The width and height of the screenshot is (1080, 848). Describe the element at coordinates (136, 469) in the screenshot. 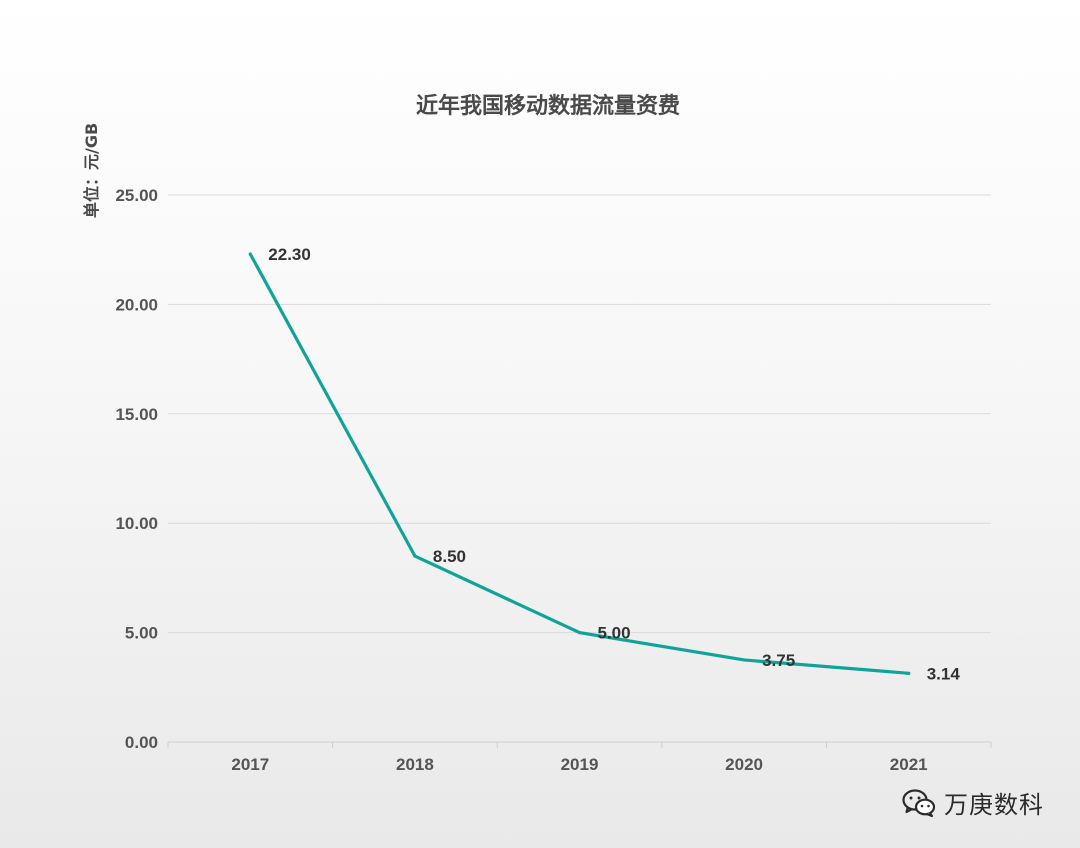

I see `y-tick-labels: 0.00 5.00 10.00 15.00 20.00 25.00` at that location.